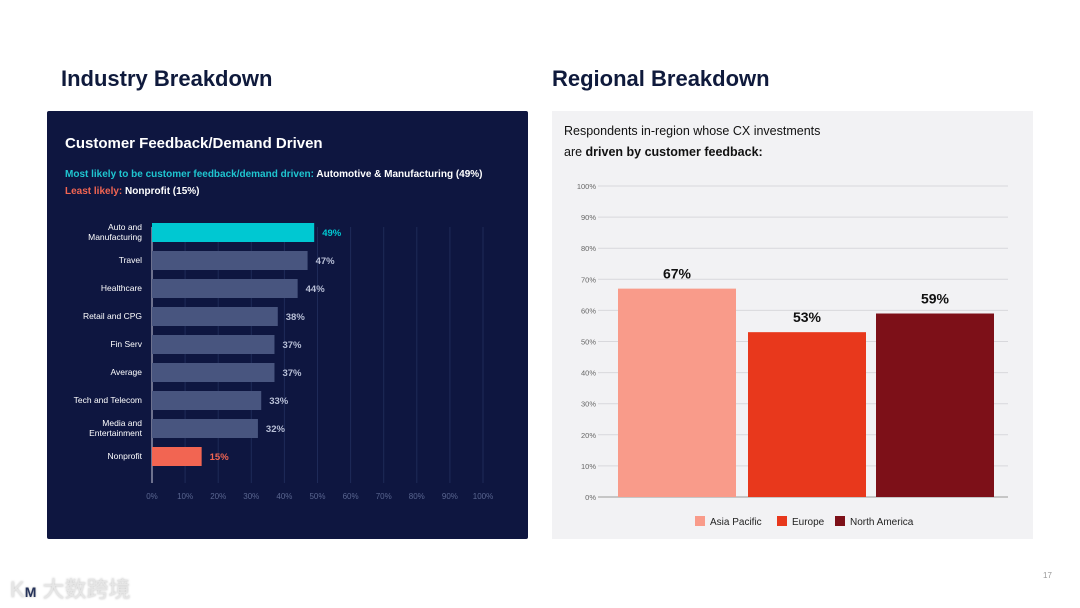 This screenshot has width=1080, height=608. Describe the element at coordinates (588, 248) in the screenshot. I see `y-tick-label: 80%` at that location.